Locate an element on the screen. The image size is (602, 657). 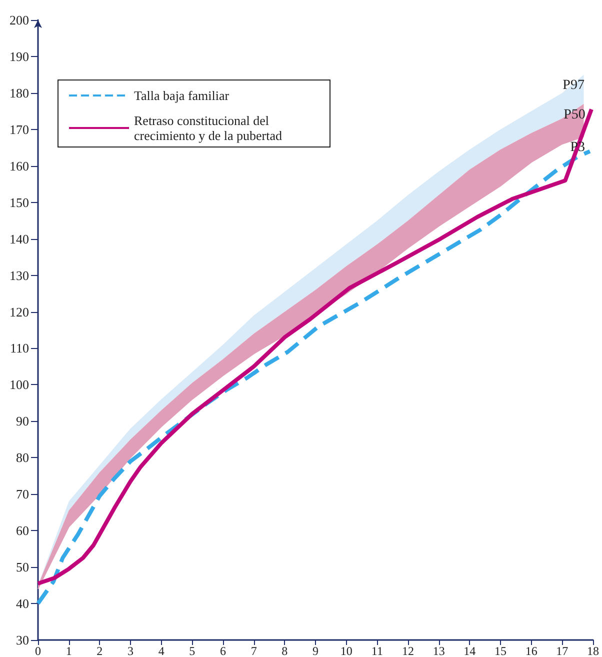
y-tick-label: 120 is located at coordinates (19, 312).